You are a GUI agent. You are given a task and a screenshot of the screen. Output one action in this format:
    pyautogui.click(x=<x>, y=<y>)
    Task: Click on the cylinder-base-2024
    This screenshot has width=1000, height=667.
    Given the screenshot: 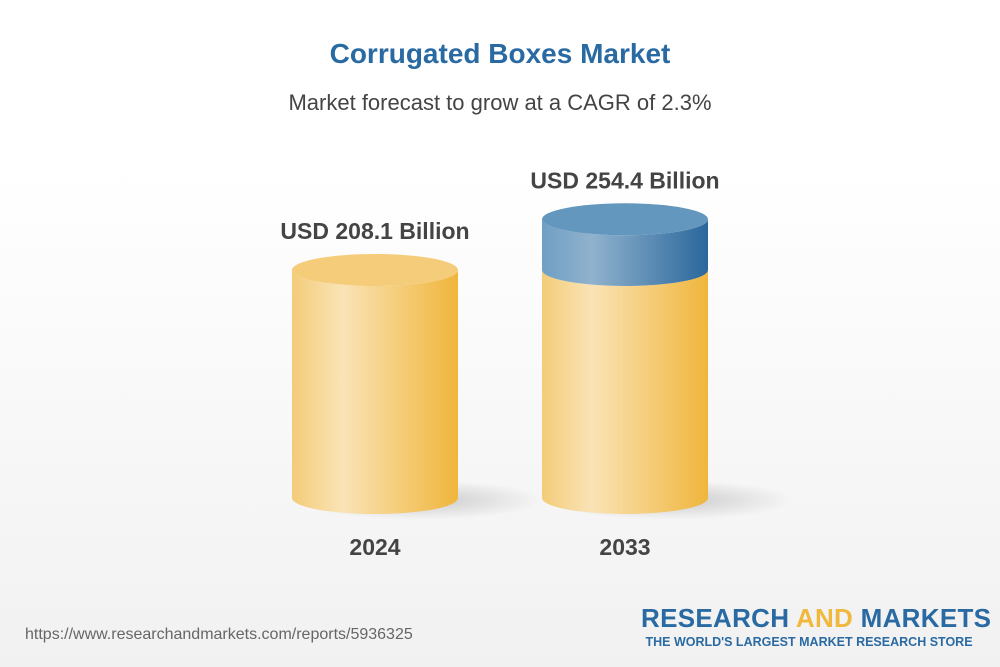 What is the action you would take?
    pyautogui.click(x=375, y=392)
    